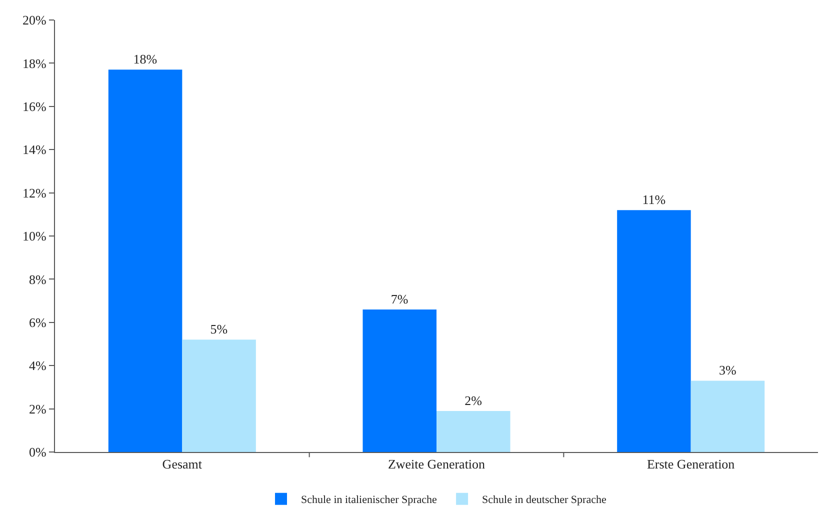 This screenshot has height=521, width=826. Describe the element at coordinates (34, 106) in the screenshot. I see `y-tick-label: 16%` at that location.